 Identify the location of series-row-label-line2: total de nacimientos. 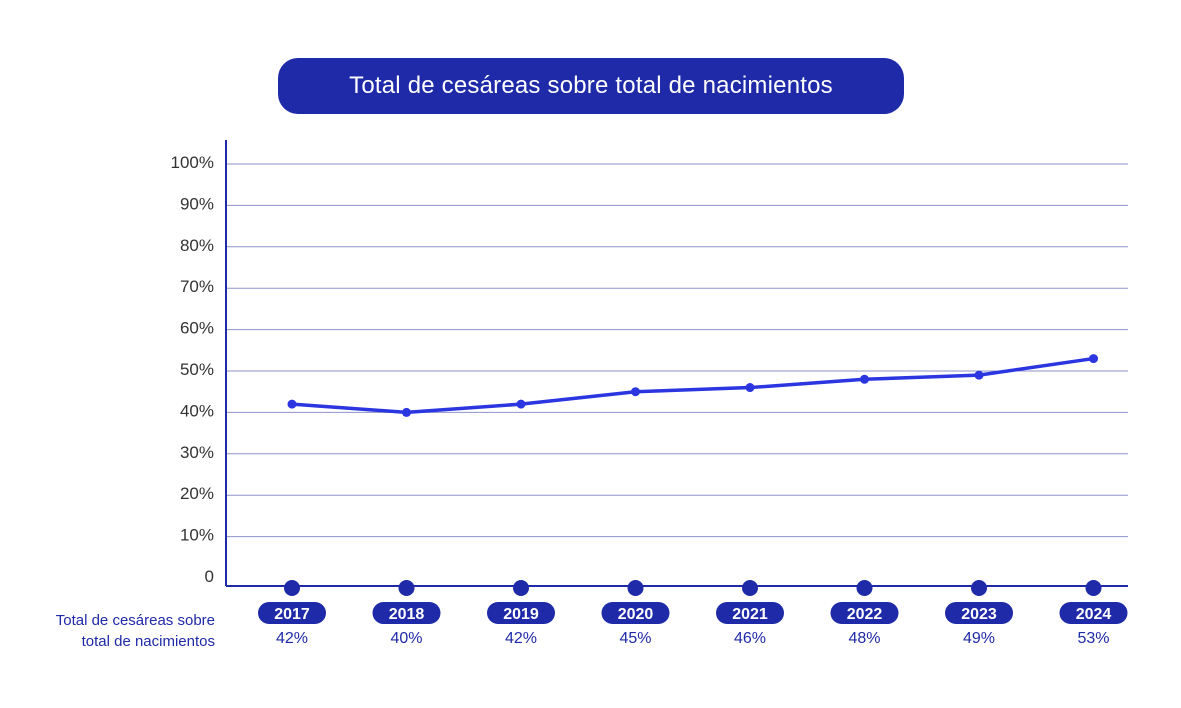
(148, 641).